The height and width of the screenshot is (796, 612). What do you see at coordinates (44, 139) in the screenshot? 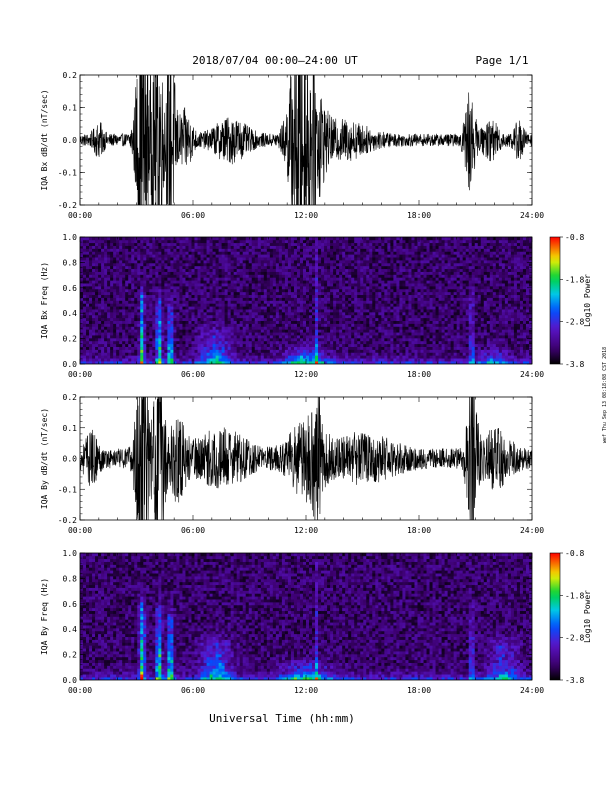
I see `y-axis-label: IQA Bx dB/dt (nT/sec)` at bounding box center [44, 139].